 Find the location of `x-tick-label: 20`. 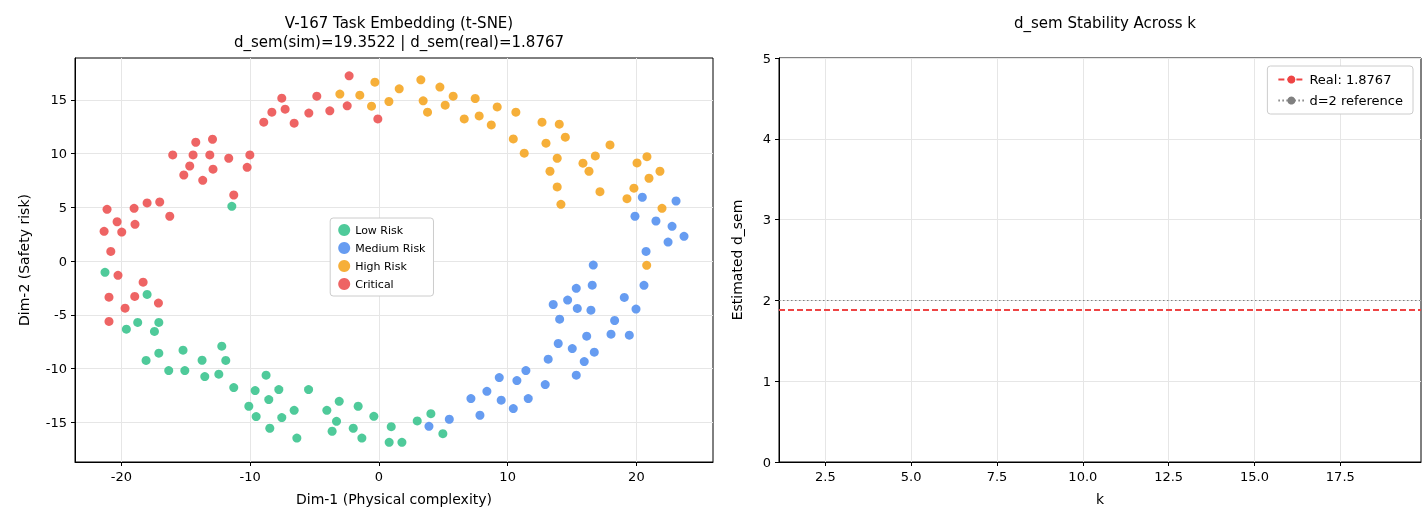

x-tick-label: 20 is located at coordinates (636, 476).